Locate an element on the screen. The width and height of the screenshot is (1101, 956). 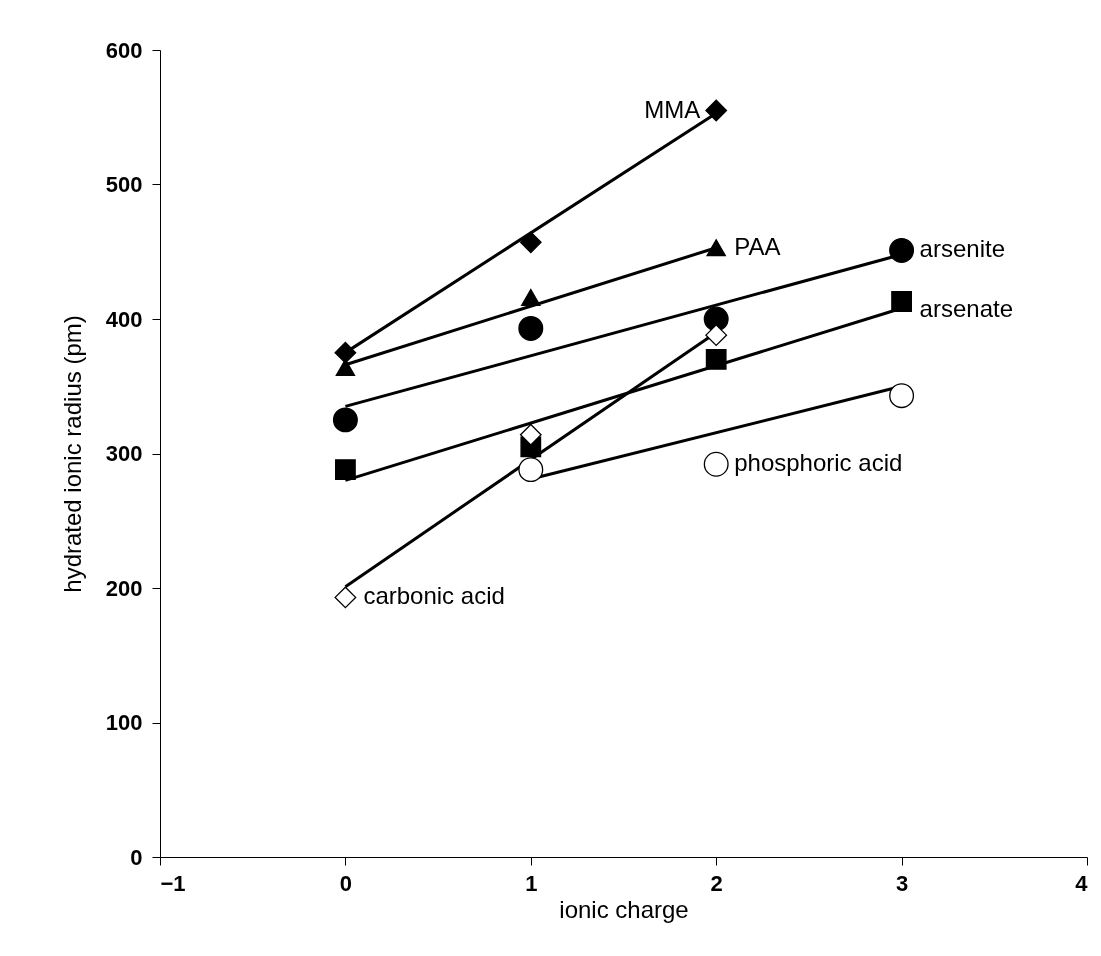
y-axis-title: hydrated ionic radius (pm) is located at coordinates (72, 454).